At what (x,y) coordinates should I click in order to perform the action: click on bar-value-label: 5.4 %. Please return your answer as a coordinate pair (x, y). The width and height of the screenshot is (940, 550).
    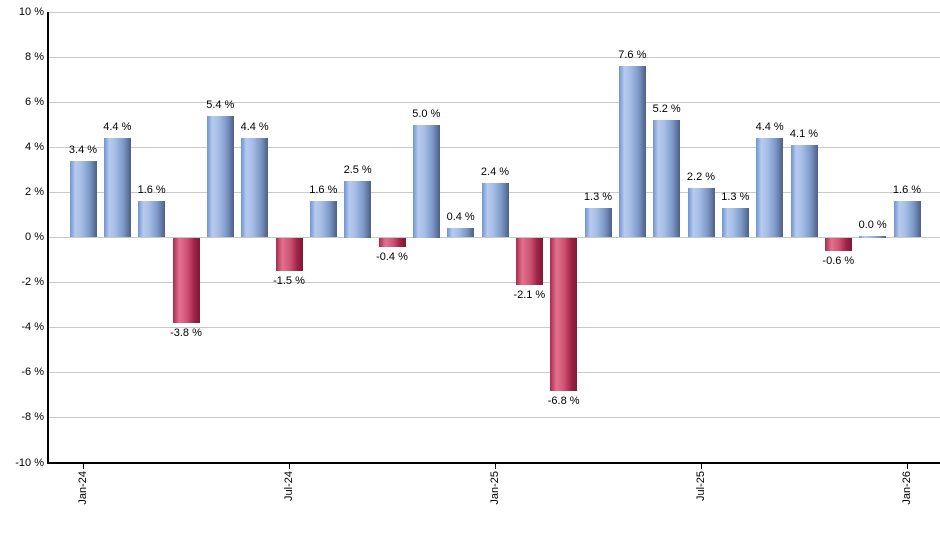
    Looking at the image, I should click on (220, 104).